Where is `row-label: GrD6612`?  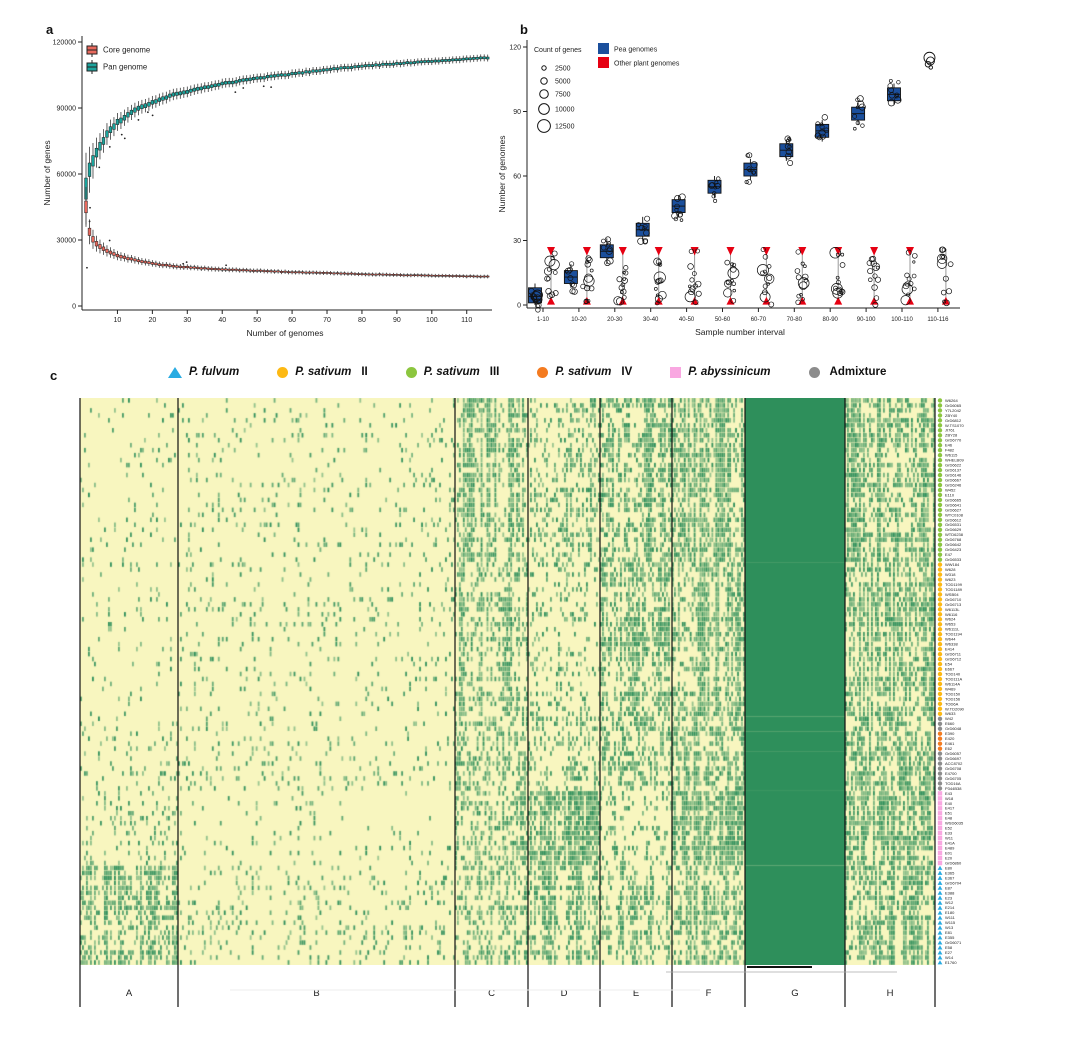 row-label: GrD6612 is located at coordinates (953, 519).